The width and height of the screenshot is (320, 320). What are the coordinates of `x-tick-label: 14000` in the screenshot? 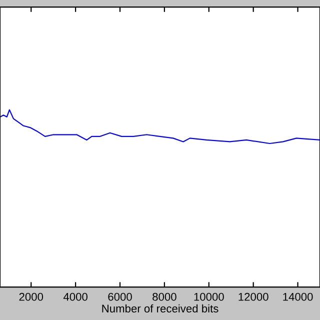 It's located at (298, 296).